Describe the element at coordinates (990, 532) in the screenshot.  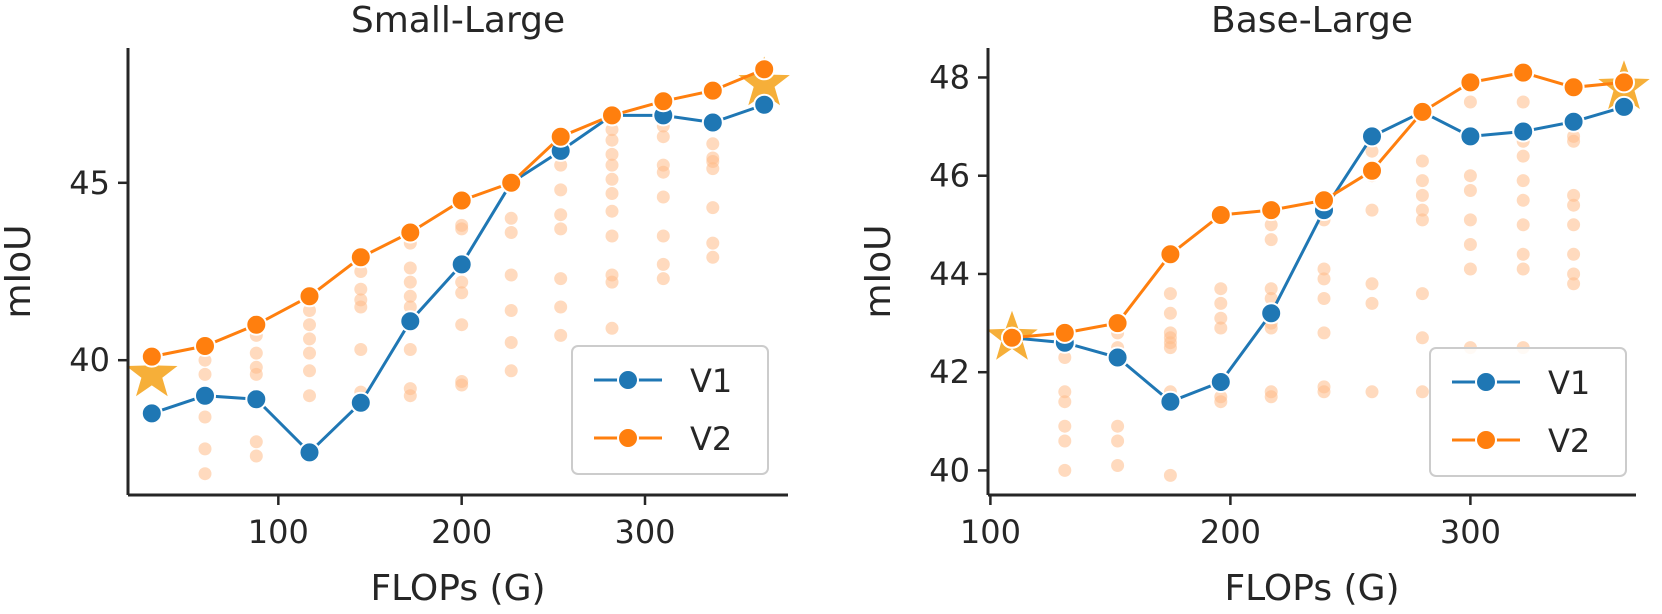
I see `base-large-x-tick-label: 100` at that location.